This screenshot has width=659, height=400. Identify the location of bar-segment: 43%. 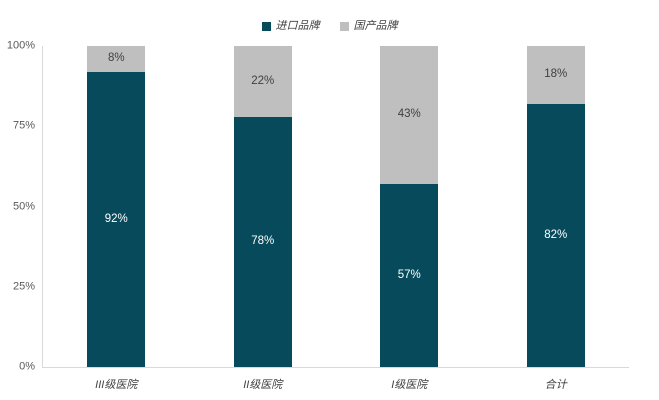
(409, 115).